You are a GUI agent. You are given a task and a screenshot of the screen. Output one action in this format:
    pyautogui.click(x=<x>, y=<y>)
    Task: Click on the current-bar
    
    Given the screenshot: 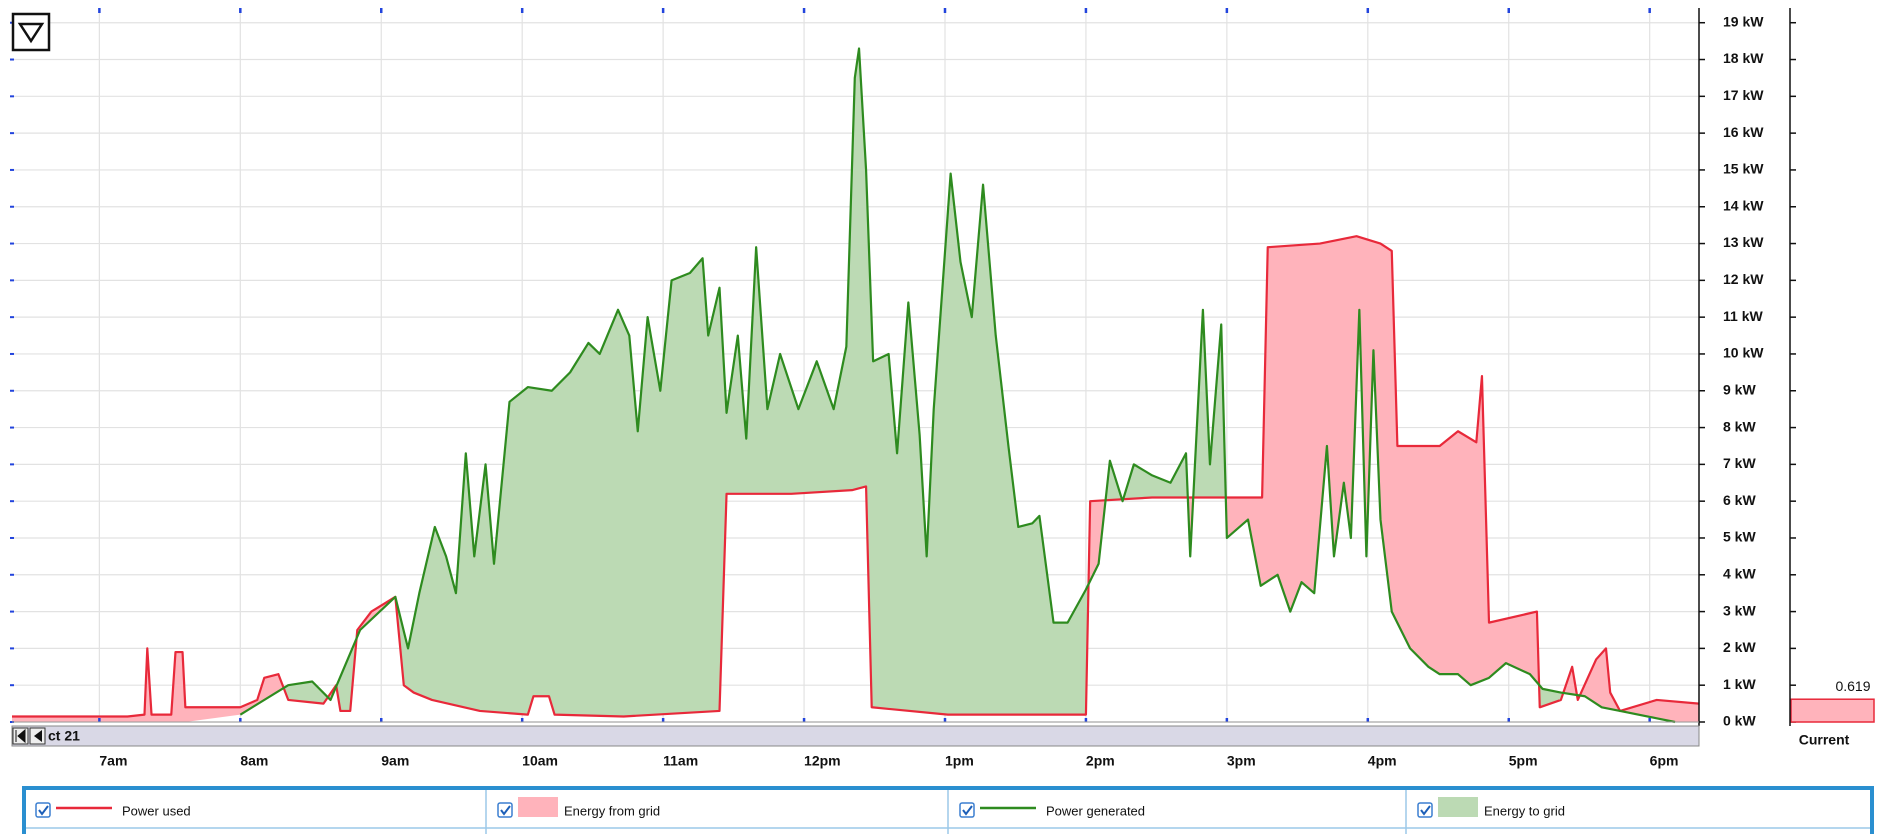 What is the action you would take?
    pyautogui.click(x=1832, y=710)
    